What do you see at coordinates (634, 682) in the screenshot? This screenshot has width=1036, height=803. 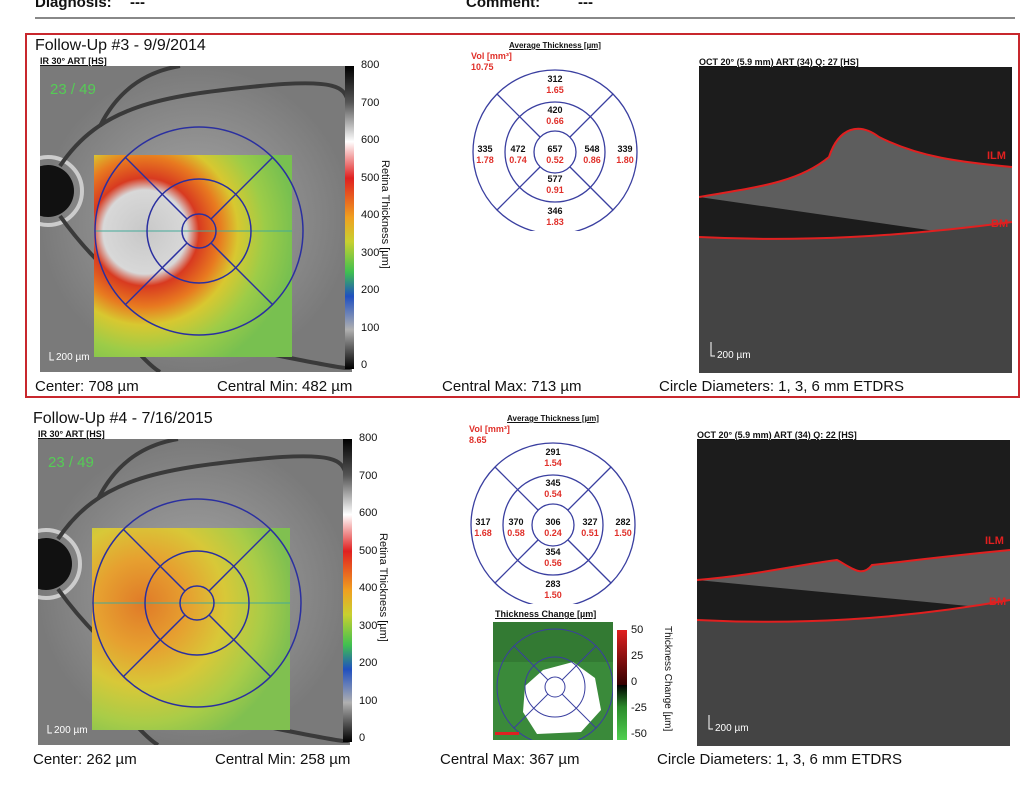 I see `change-colorbar-tick: 0` at bounding box center [634, 682].